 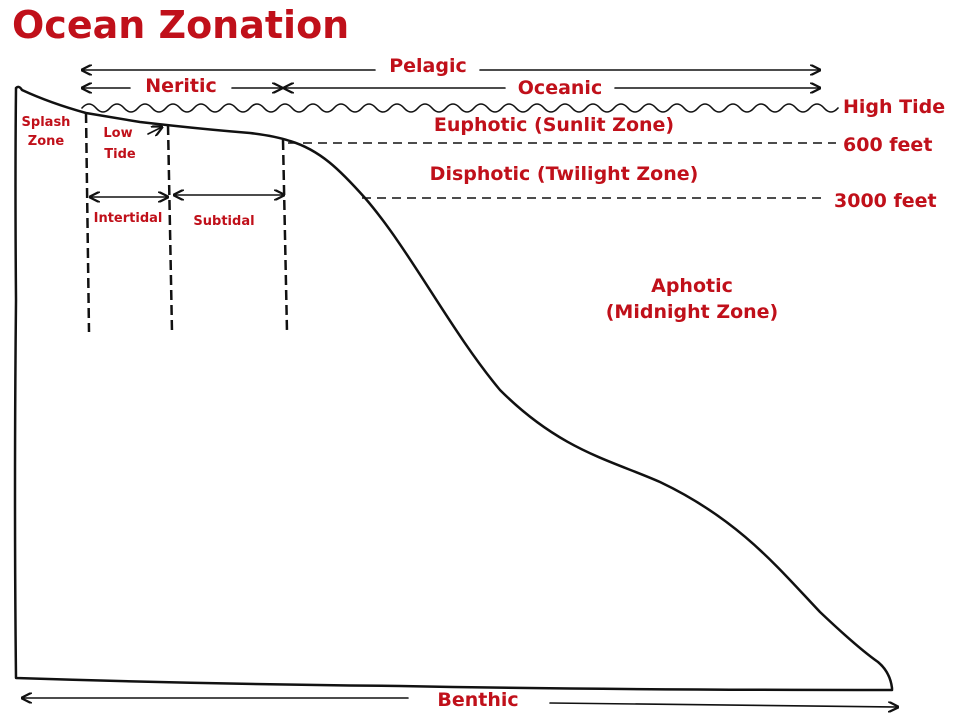 I want to click on oceanic-label: Oceanic, so click(x=560, y=88).